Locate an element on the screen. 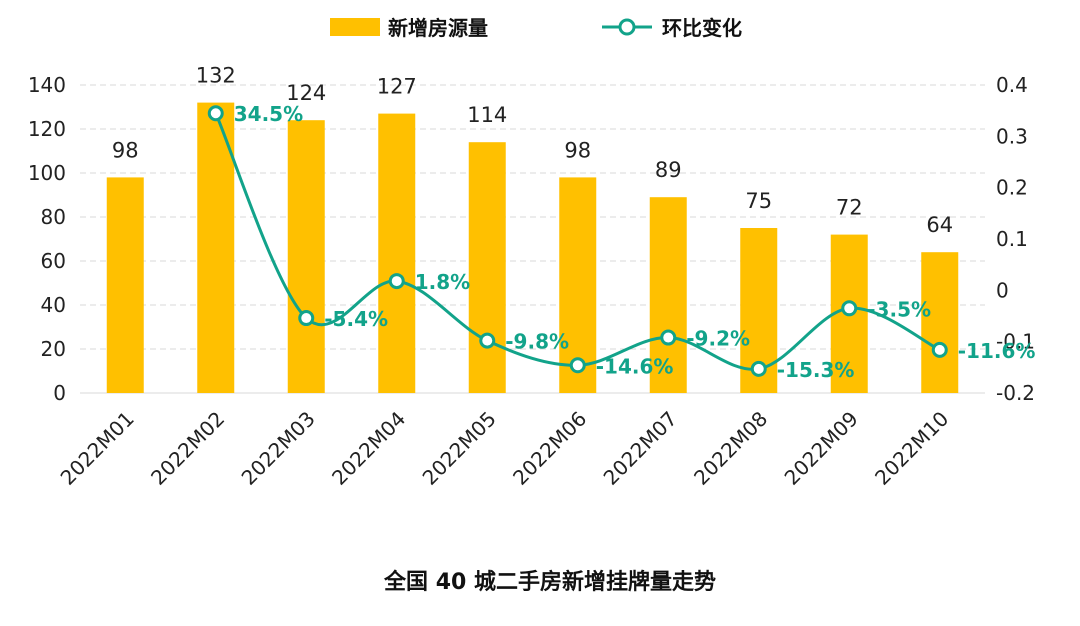  ratio-value-label: 1.8% is located at coordinates (442, 282).